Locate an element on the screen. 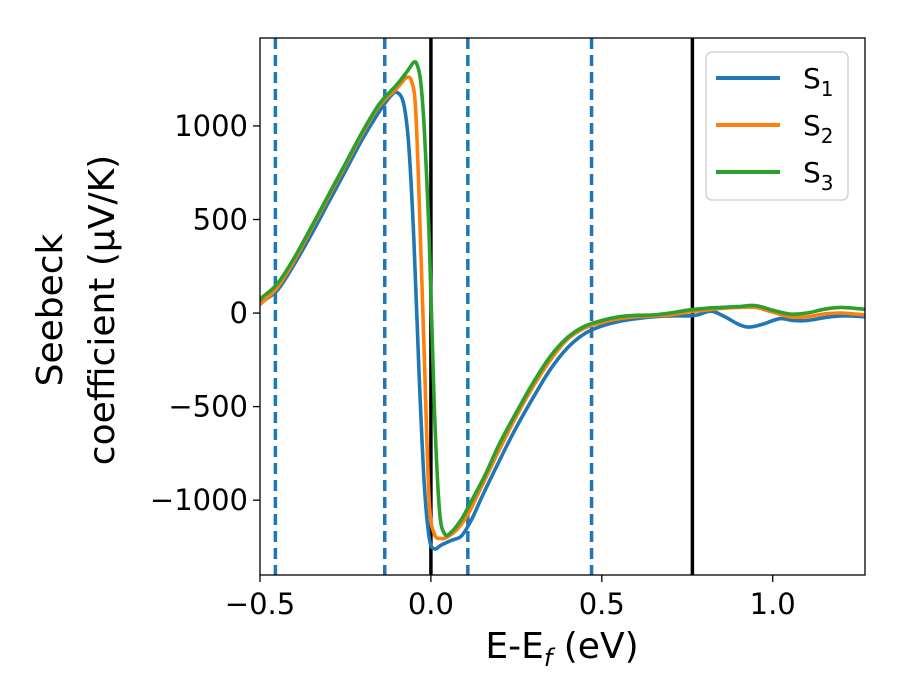  x-axis-ticks: −0.5 0.0 0.5 1.0 is located at coordinates (510, 598).